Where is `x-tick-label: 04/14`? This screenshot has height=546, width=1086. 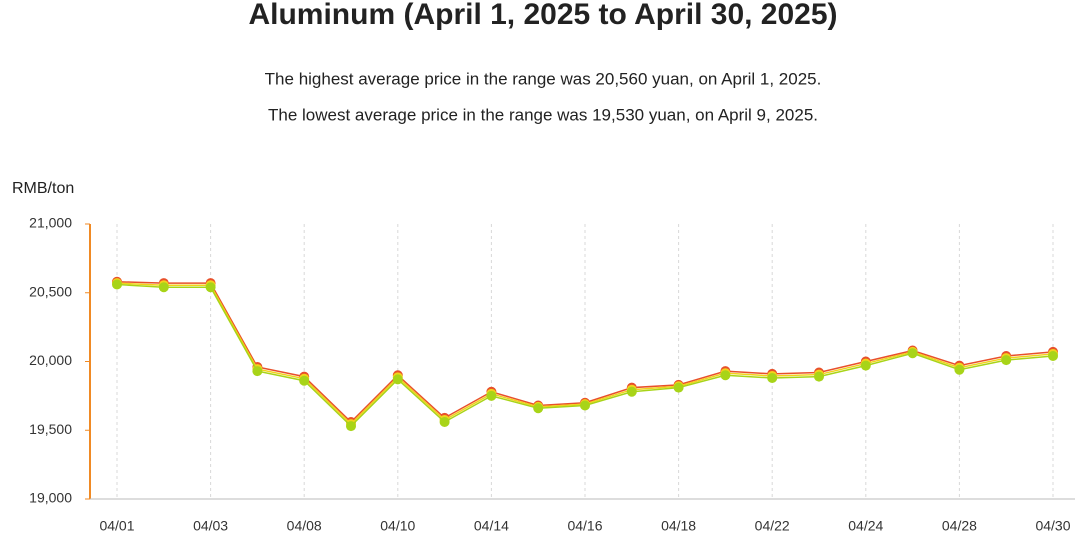
x-tick-label: 04/14 is located at coordinates (491, 526).